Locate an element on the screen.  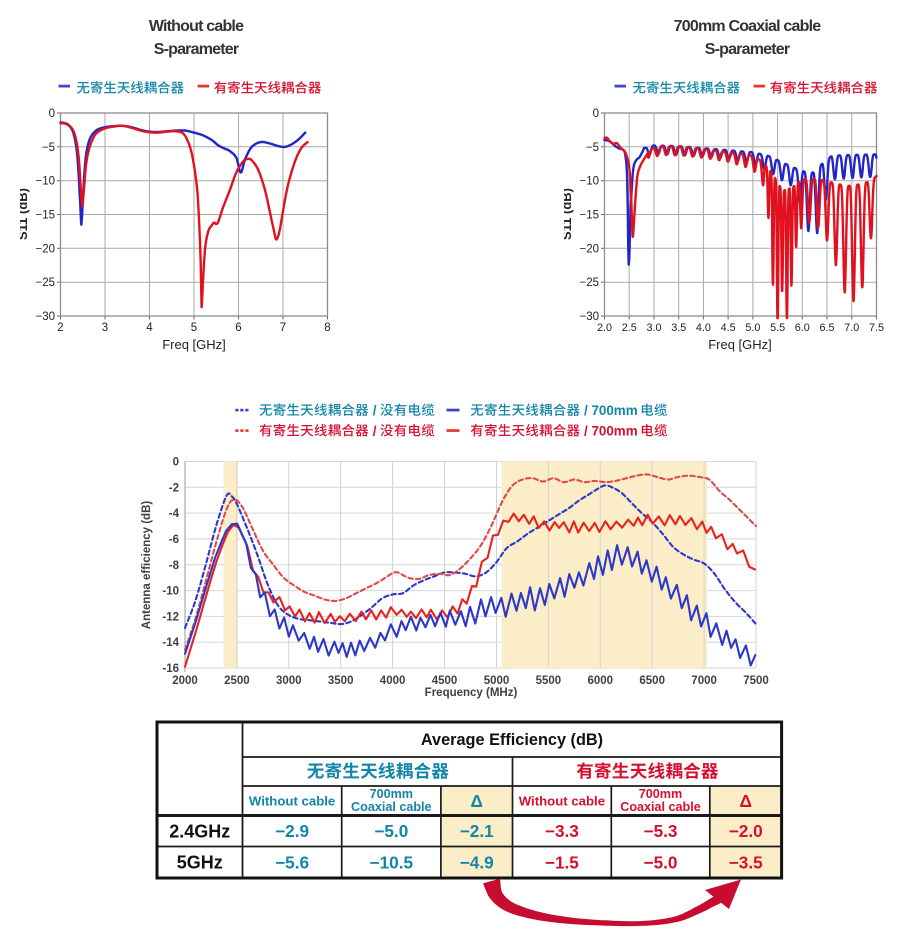
svg-text: 3.0 is located at coordinates (653, 328).